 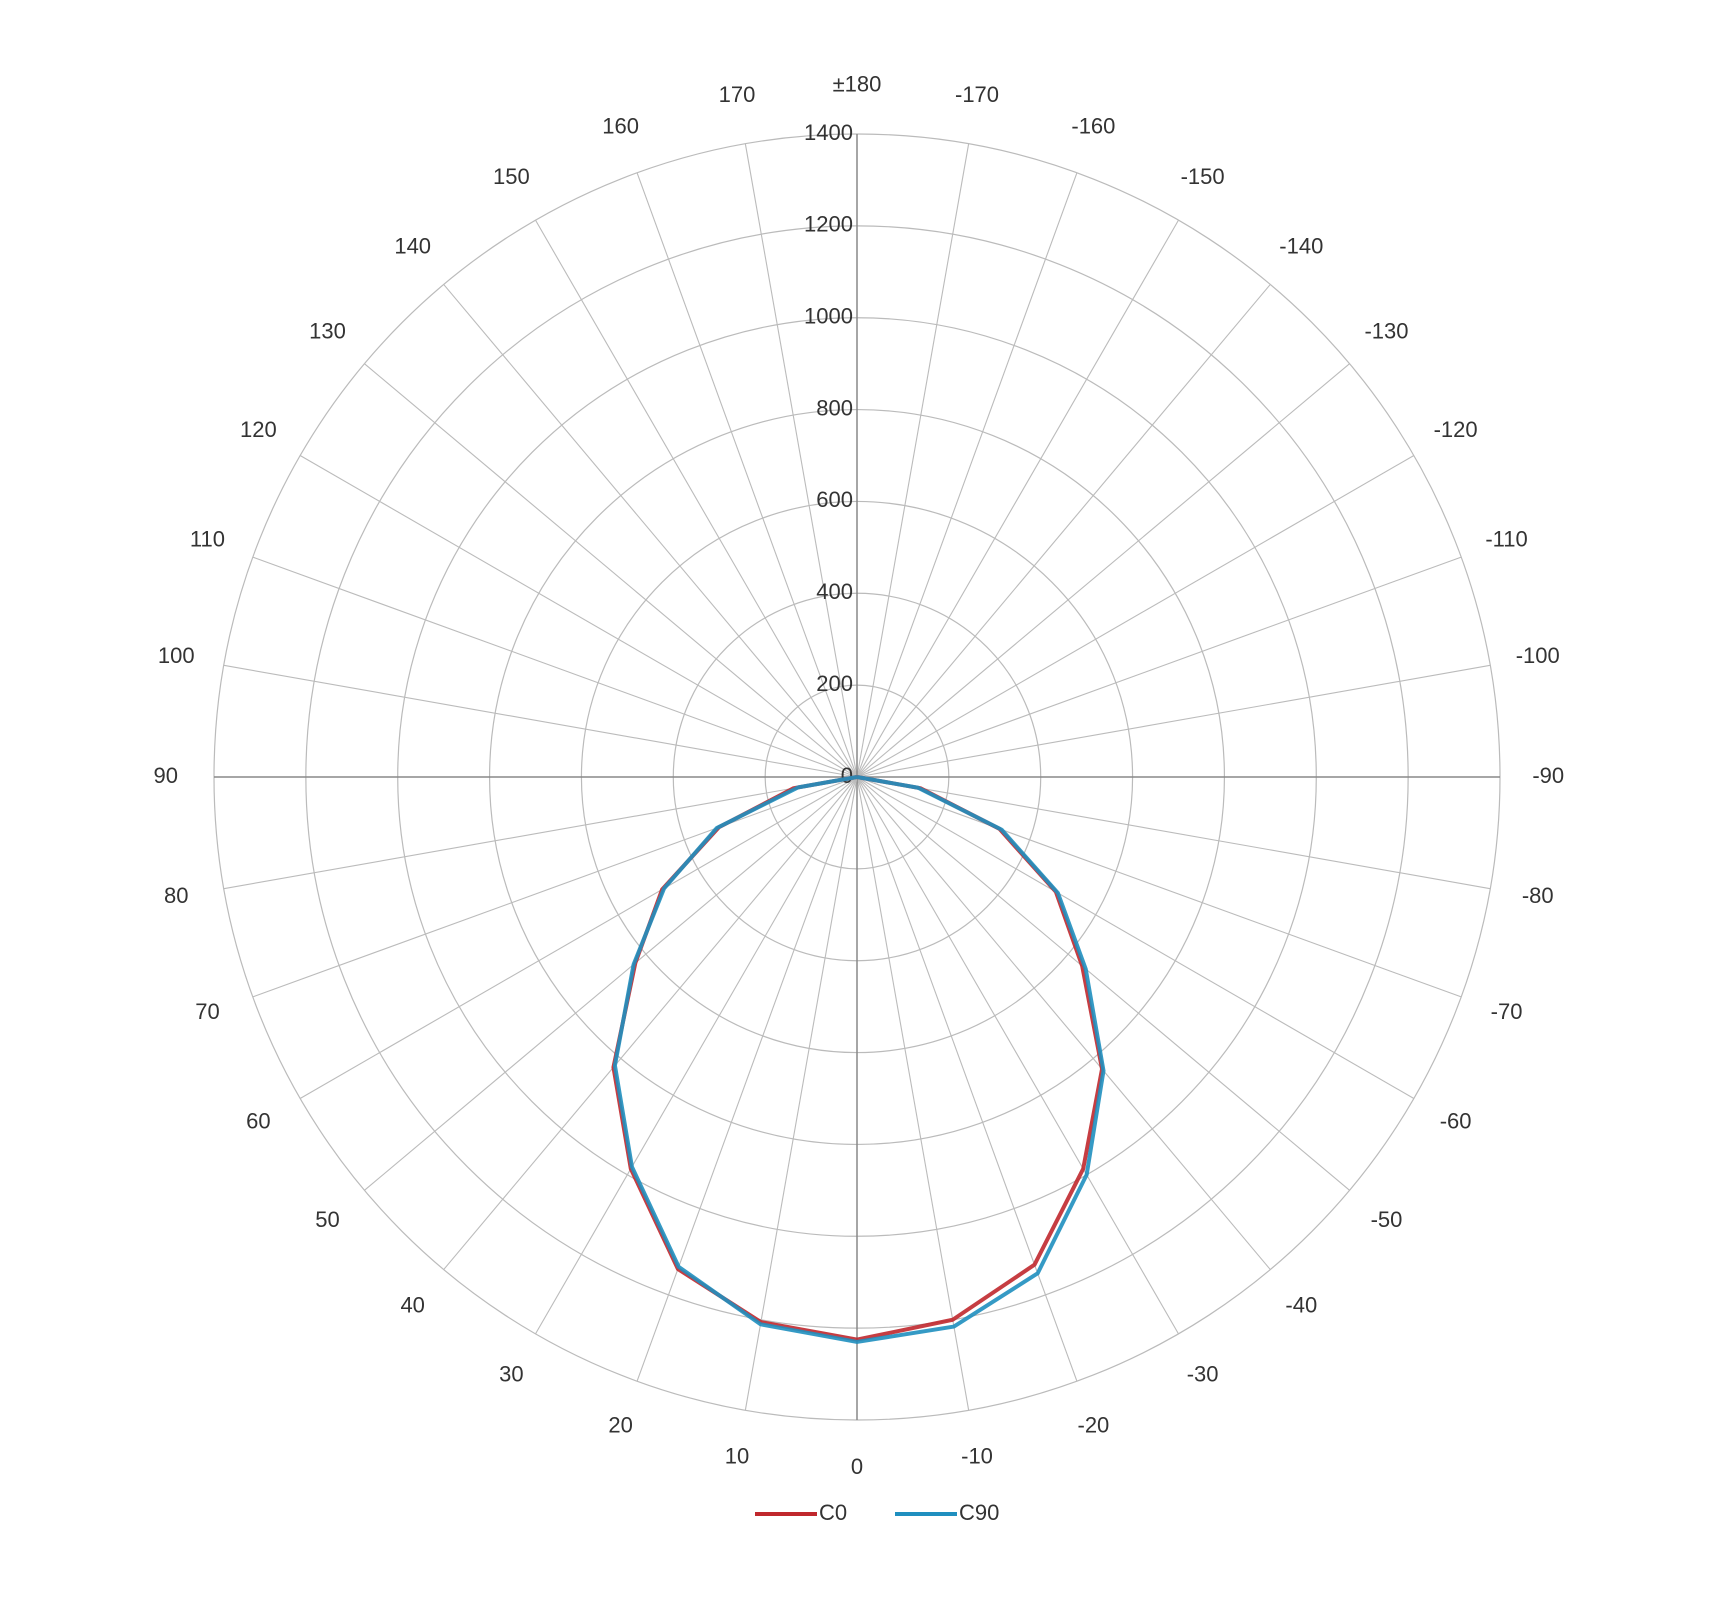 What do you see at coordinates (166, 775) in the screenshot?
I see `angle-label: 90` at bounding box center [166, 775].